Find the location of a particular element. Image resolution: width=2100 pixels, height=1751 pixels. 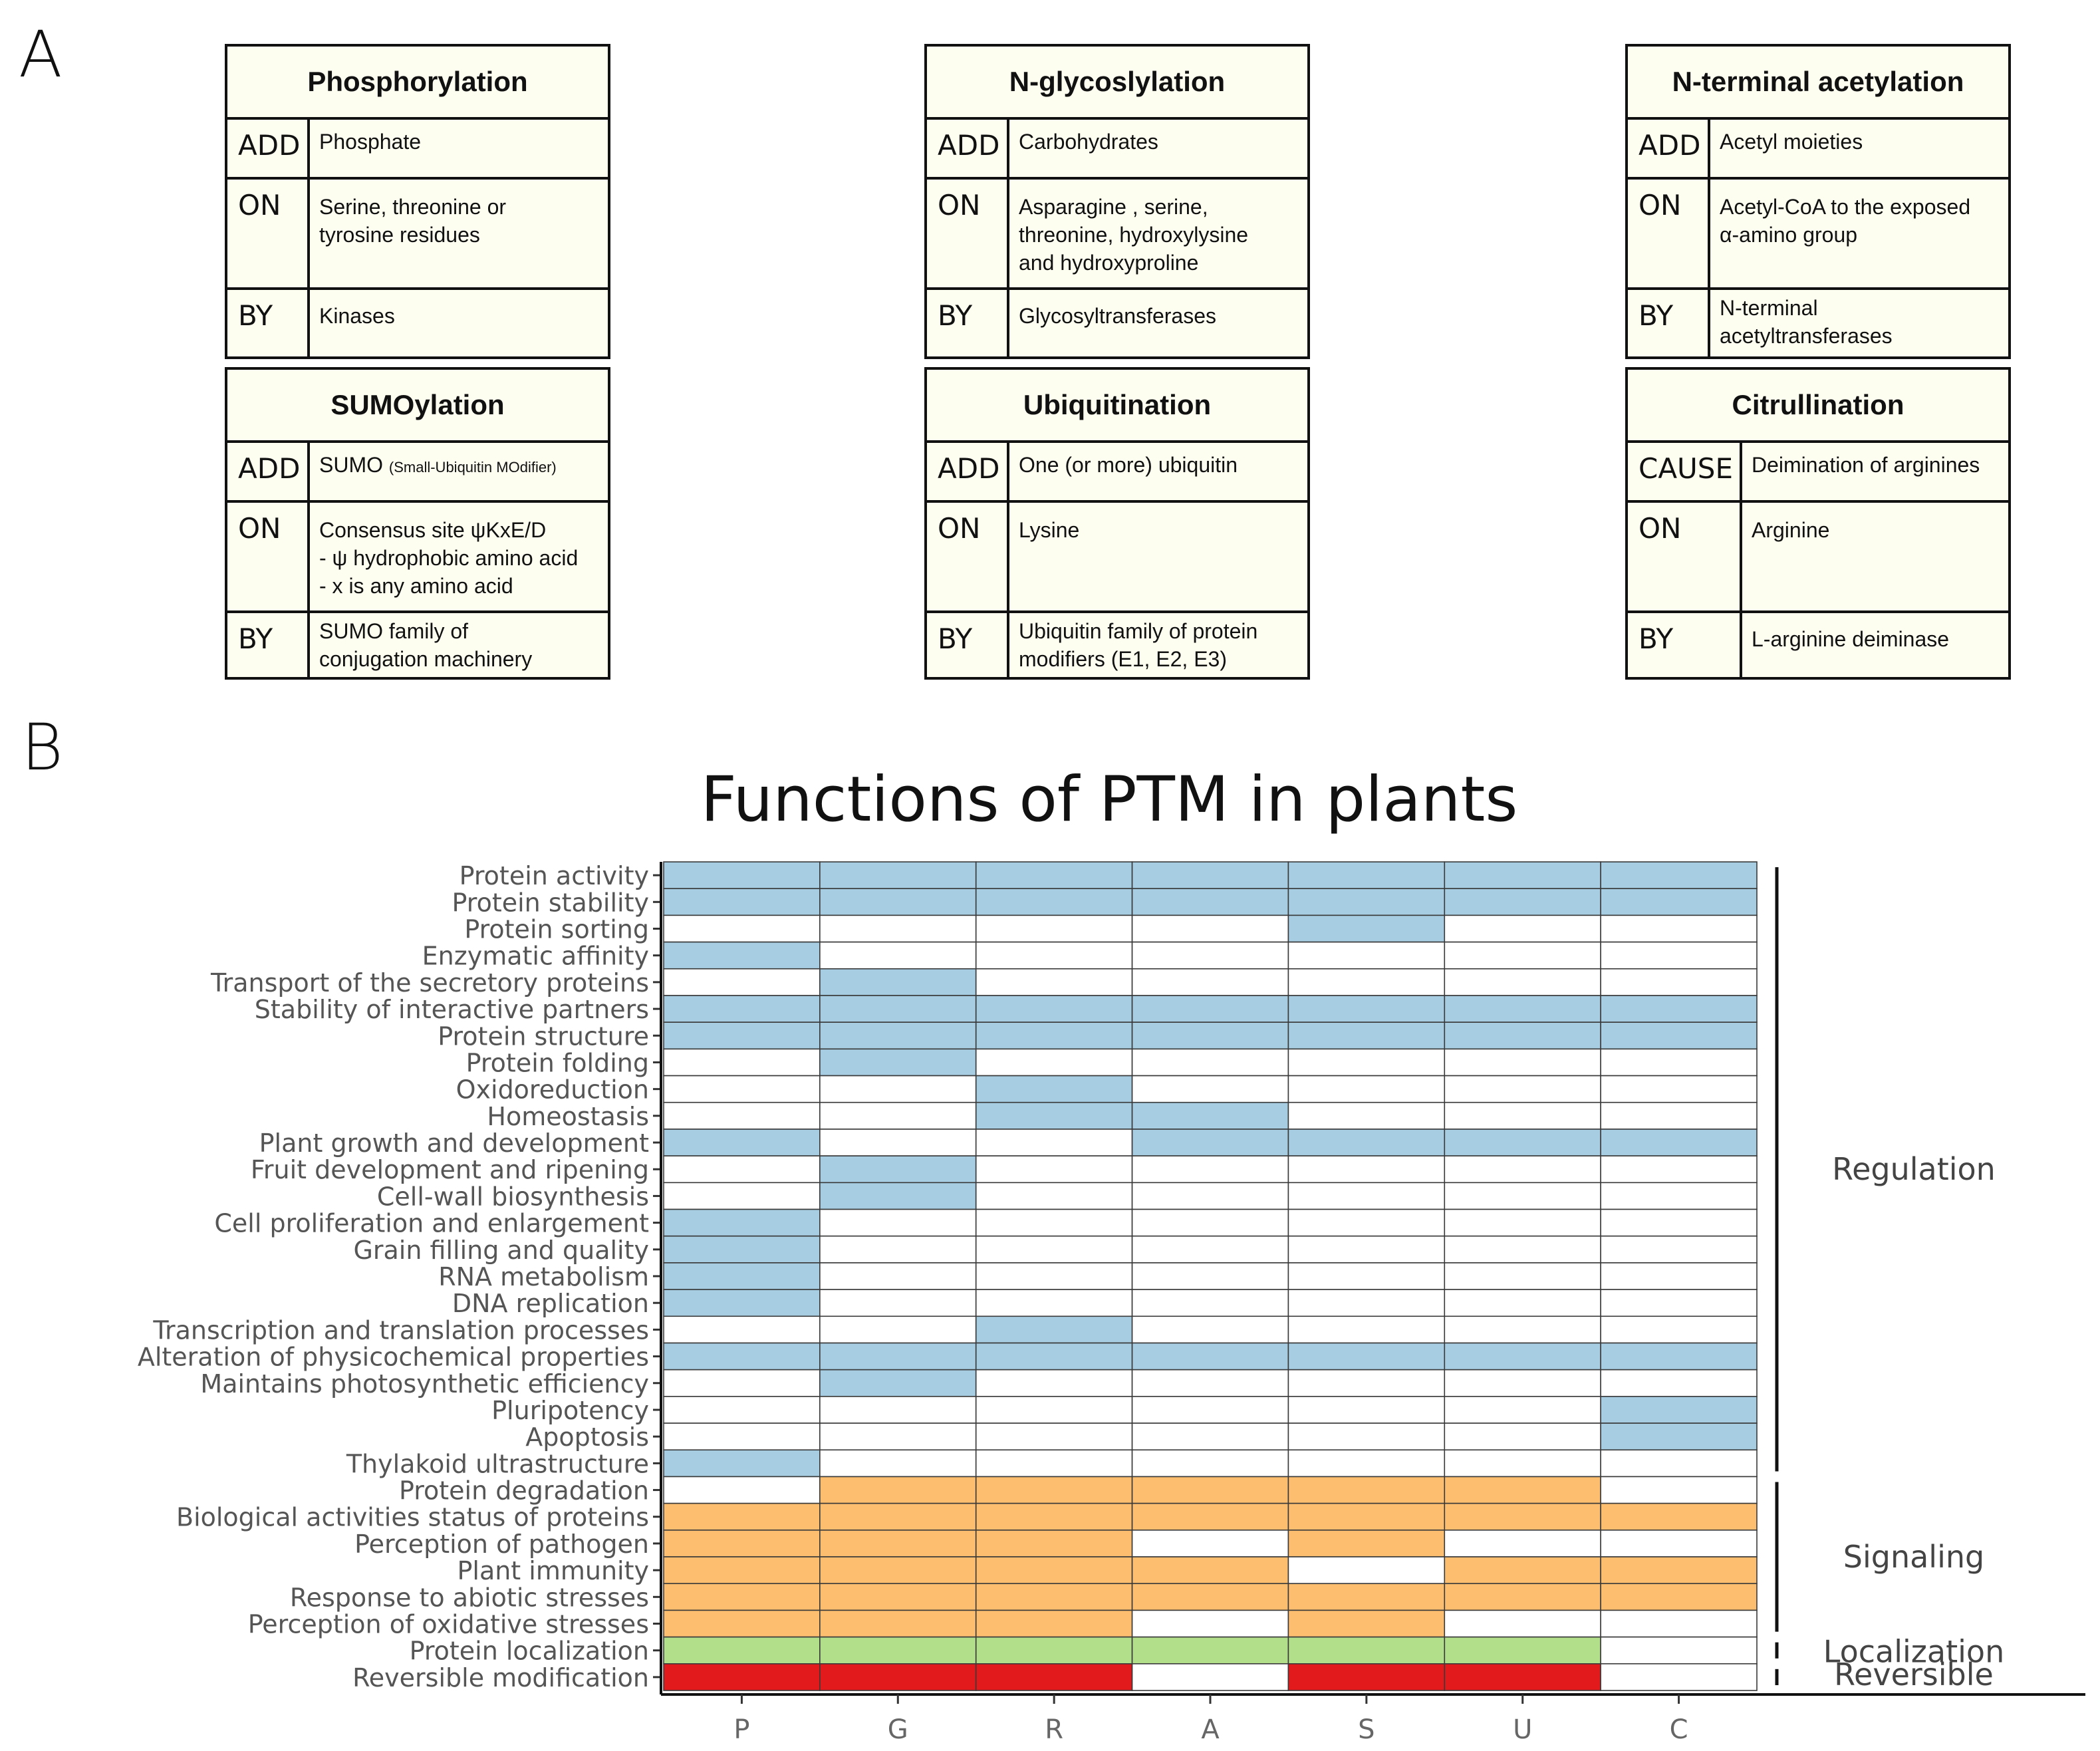

card-row-label: ON is located at coordinates (268, 556).